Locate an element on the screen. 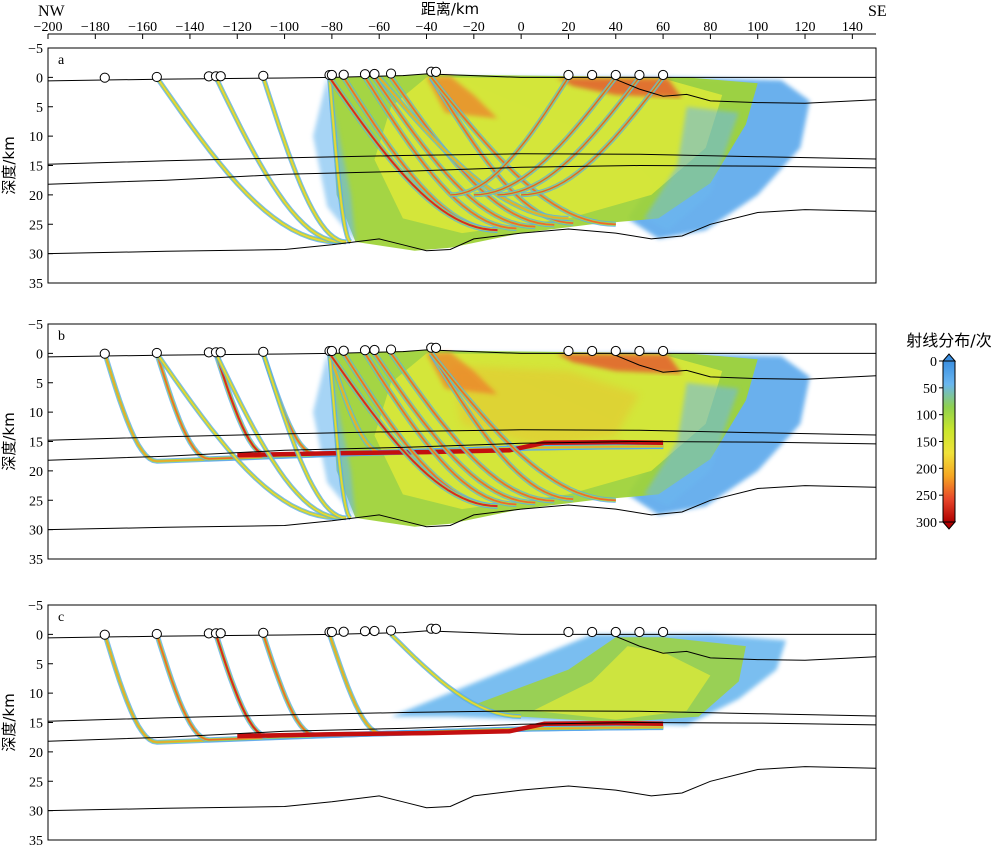  depth-tick-label: 15 is located at coordinates (36, 724).